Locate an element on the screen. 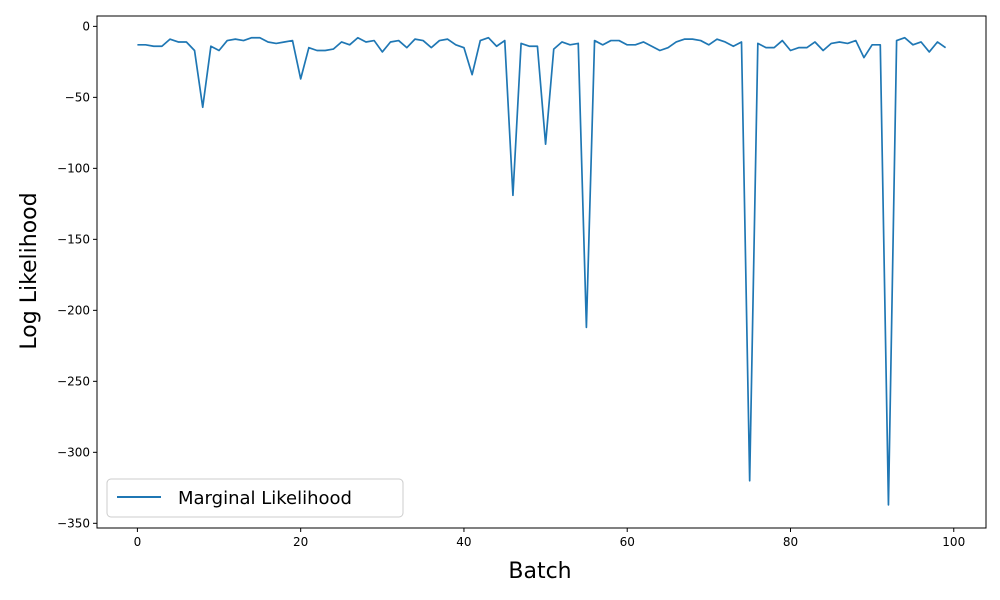 The height and width of the screenshot is (600, 1000). x-tick-label: 0 is located at coordinates (138, 542).